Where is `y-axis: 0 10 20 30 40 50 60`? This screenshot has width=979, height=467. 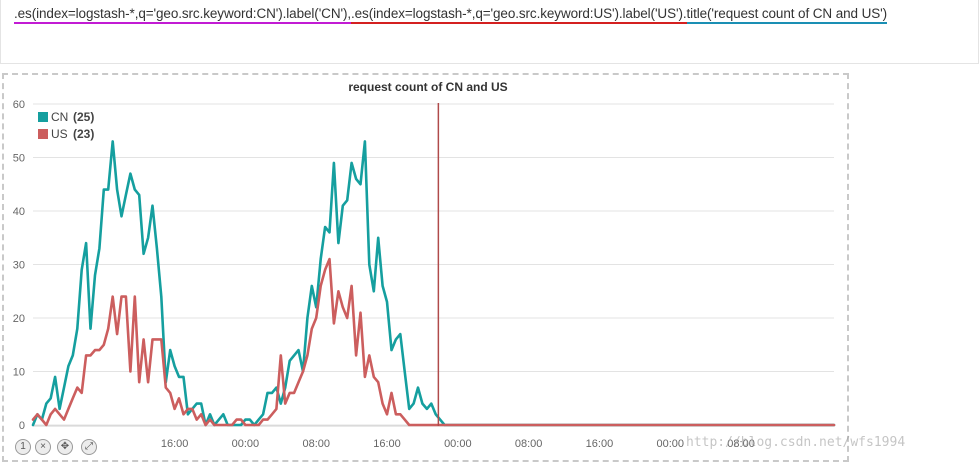
y-axis: 0 10 20 30 40 50 60 is located at coordinates (19, 265).